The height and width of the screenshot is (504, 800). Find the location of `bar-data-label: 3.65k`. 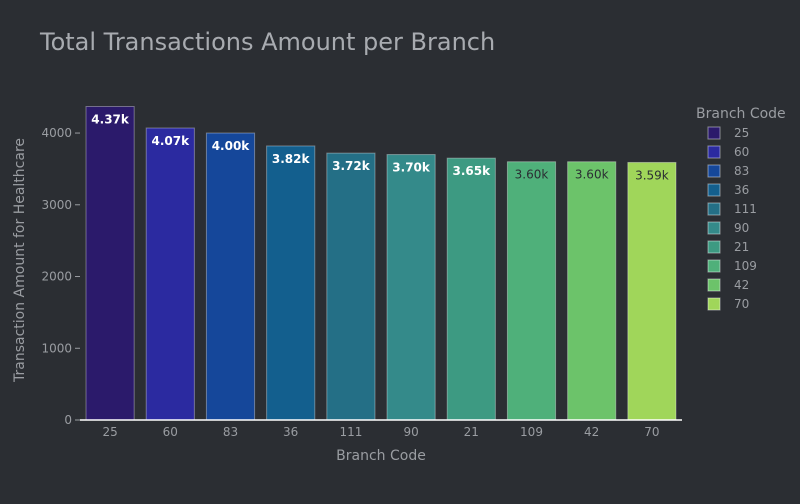

bar-data-label: 3.65k is located at coordinates (472, 171).